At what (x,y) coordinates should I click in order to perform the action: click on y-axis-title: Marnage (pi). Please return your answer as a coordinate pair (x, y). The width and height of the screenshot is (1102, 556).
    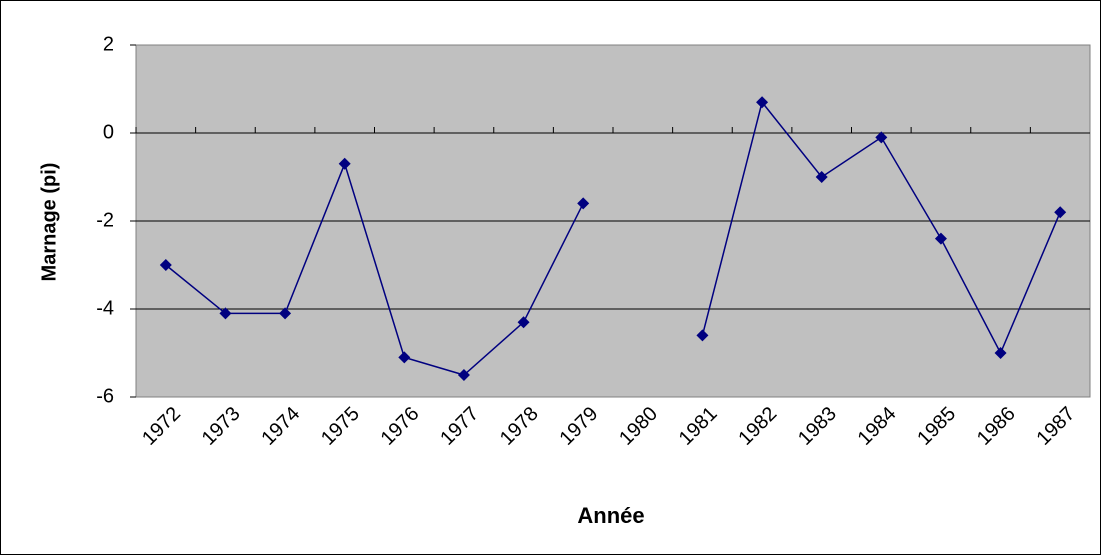
    Looking at the image, I should click on (49, 222).